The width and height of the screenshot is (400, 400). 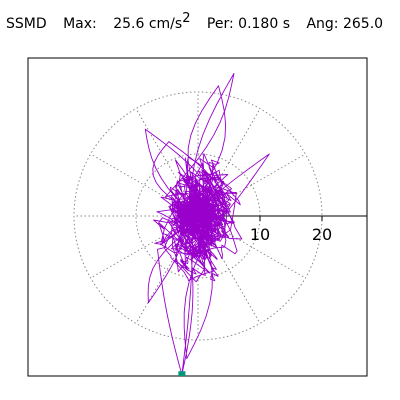 What do you see at coordinates (264, 24) in the screenshot?
I see `period-value: 0.180 s` at bounding box center [264, 24].